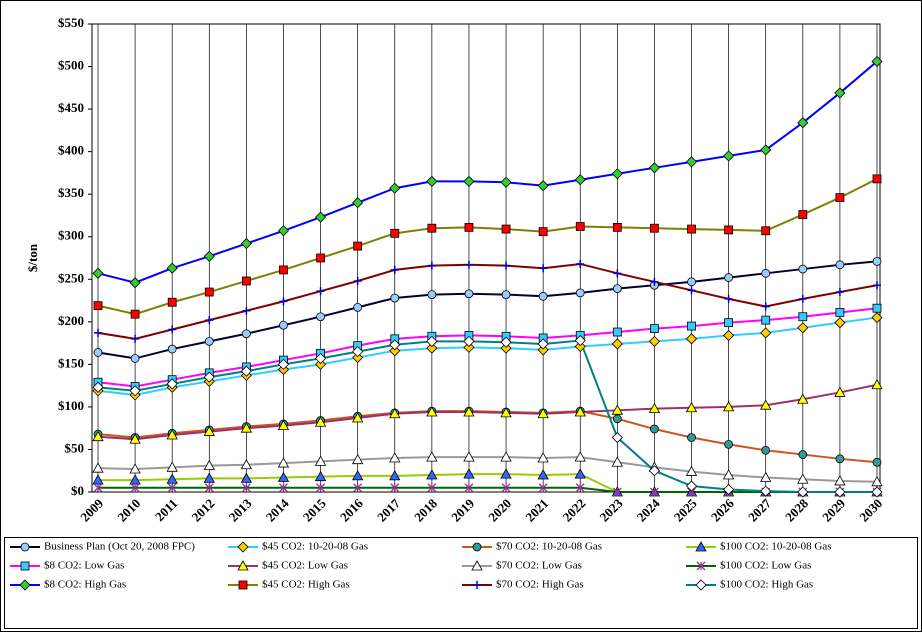  What do you see at coordinates (540, 585) in the screenshot?
I see `legend-label: $70 CO2: High Gas` at bounding box center [540, 585].